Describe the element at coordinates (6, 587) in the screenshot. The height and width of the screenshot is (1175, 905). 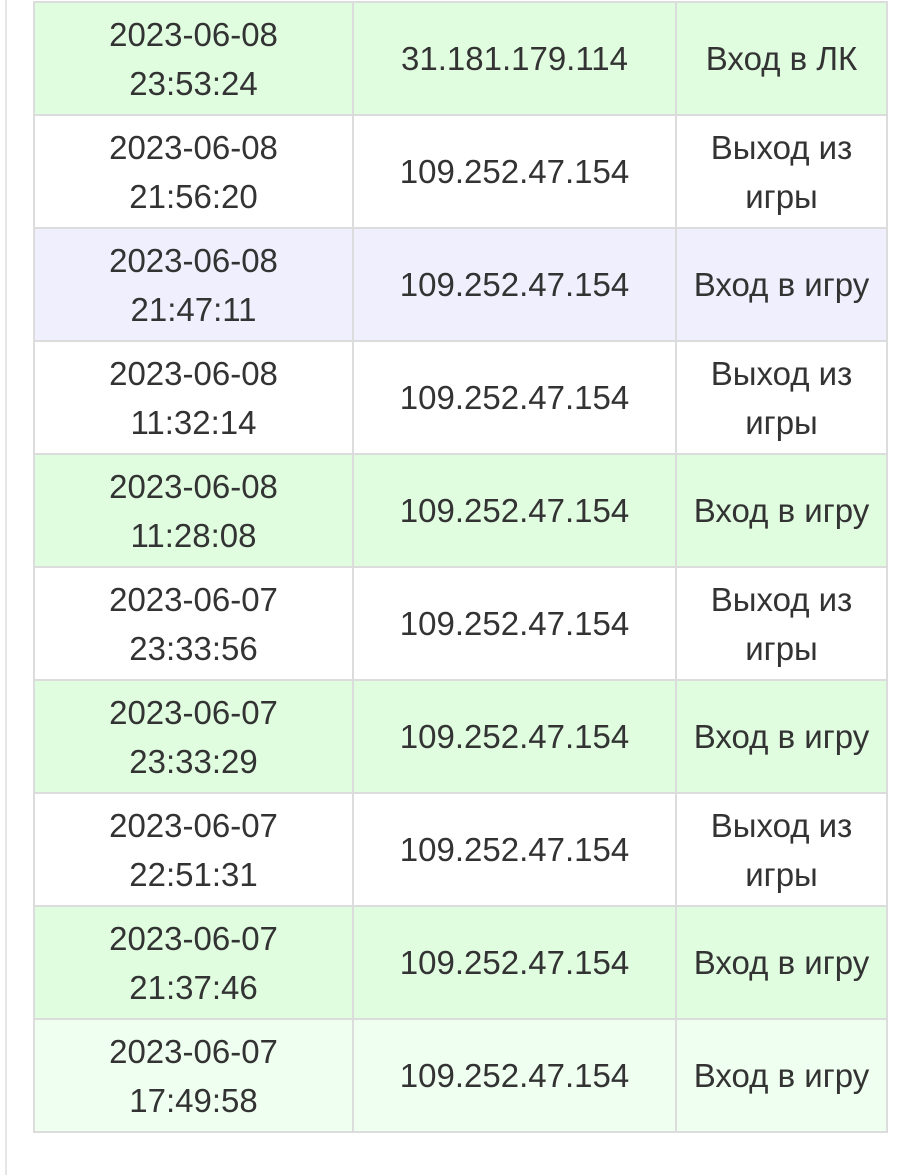
I see `page-left-border` at that location.